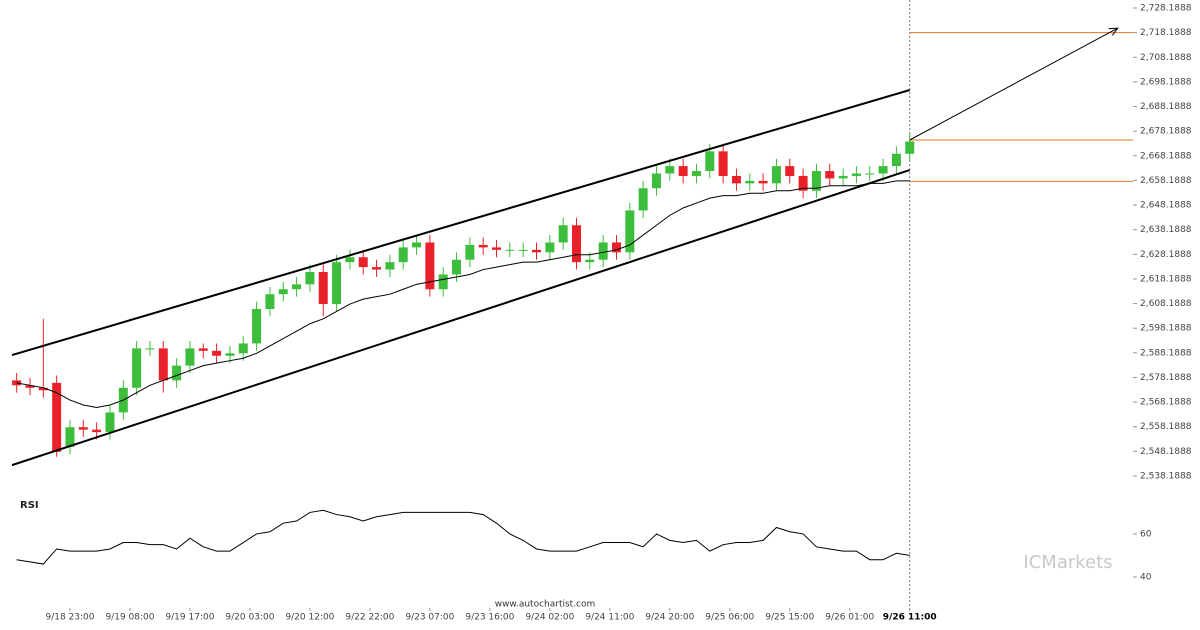  What do you see at coordinates (910, 618) in the screenshot?
I see `x-tick-label: 9/26 11:00` at bounding box center [910, 618].